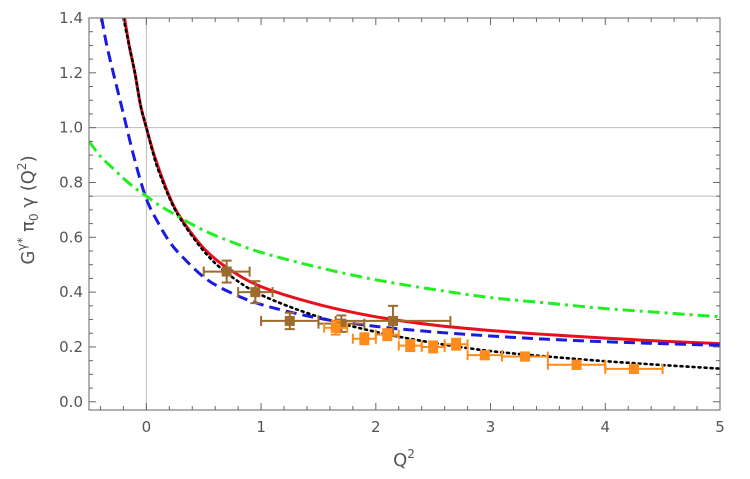  I want to click on y-tick-label: 0.2, so click(71, 347).